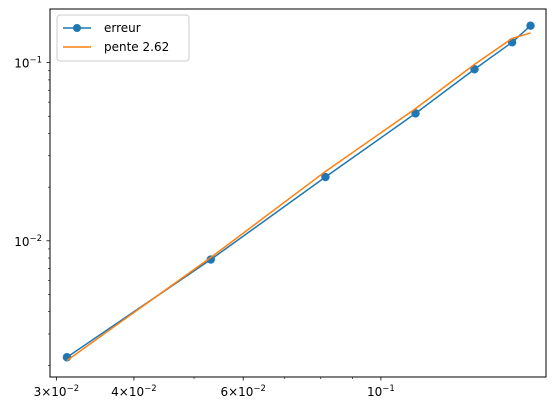 The image size is (558, 417). I want to click on y-tick-label-exponent: −1, so click(35, 61).